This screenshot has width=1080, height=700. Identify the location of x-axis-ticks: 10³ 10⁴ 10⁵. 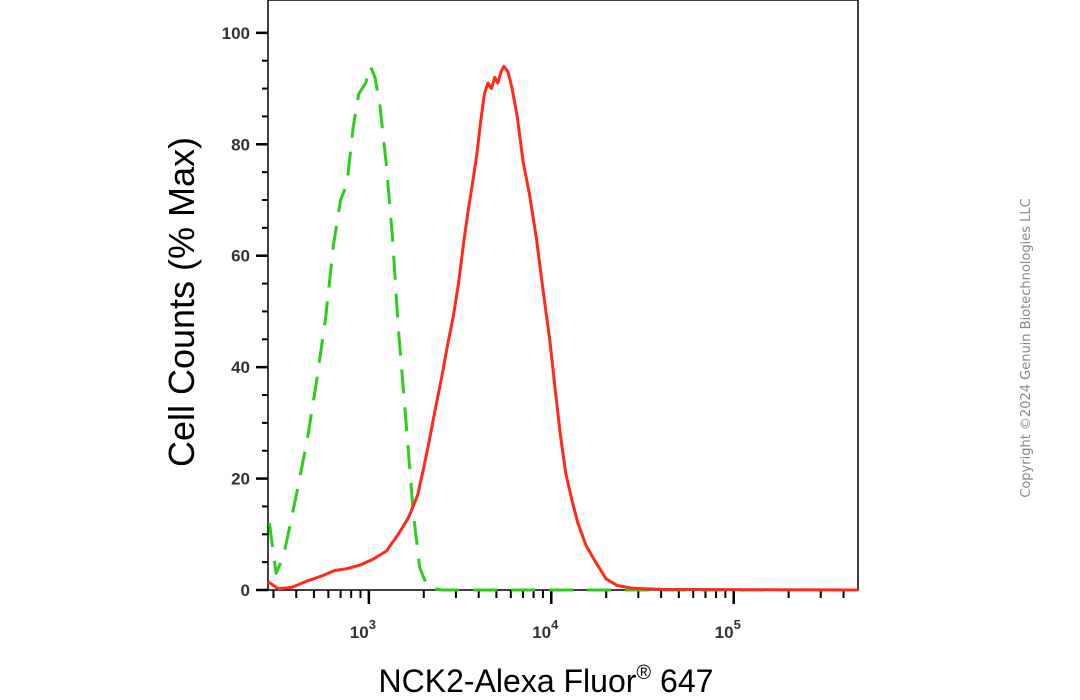
(558, 616).